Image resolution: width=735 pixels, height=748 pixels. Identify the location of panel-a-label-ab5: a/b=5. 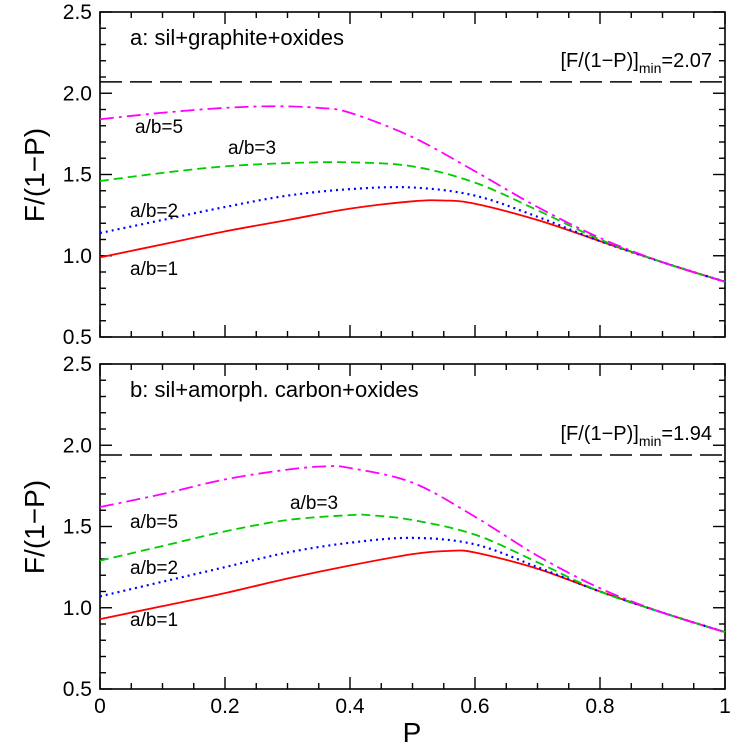
(159, 127).